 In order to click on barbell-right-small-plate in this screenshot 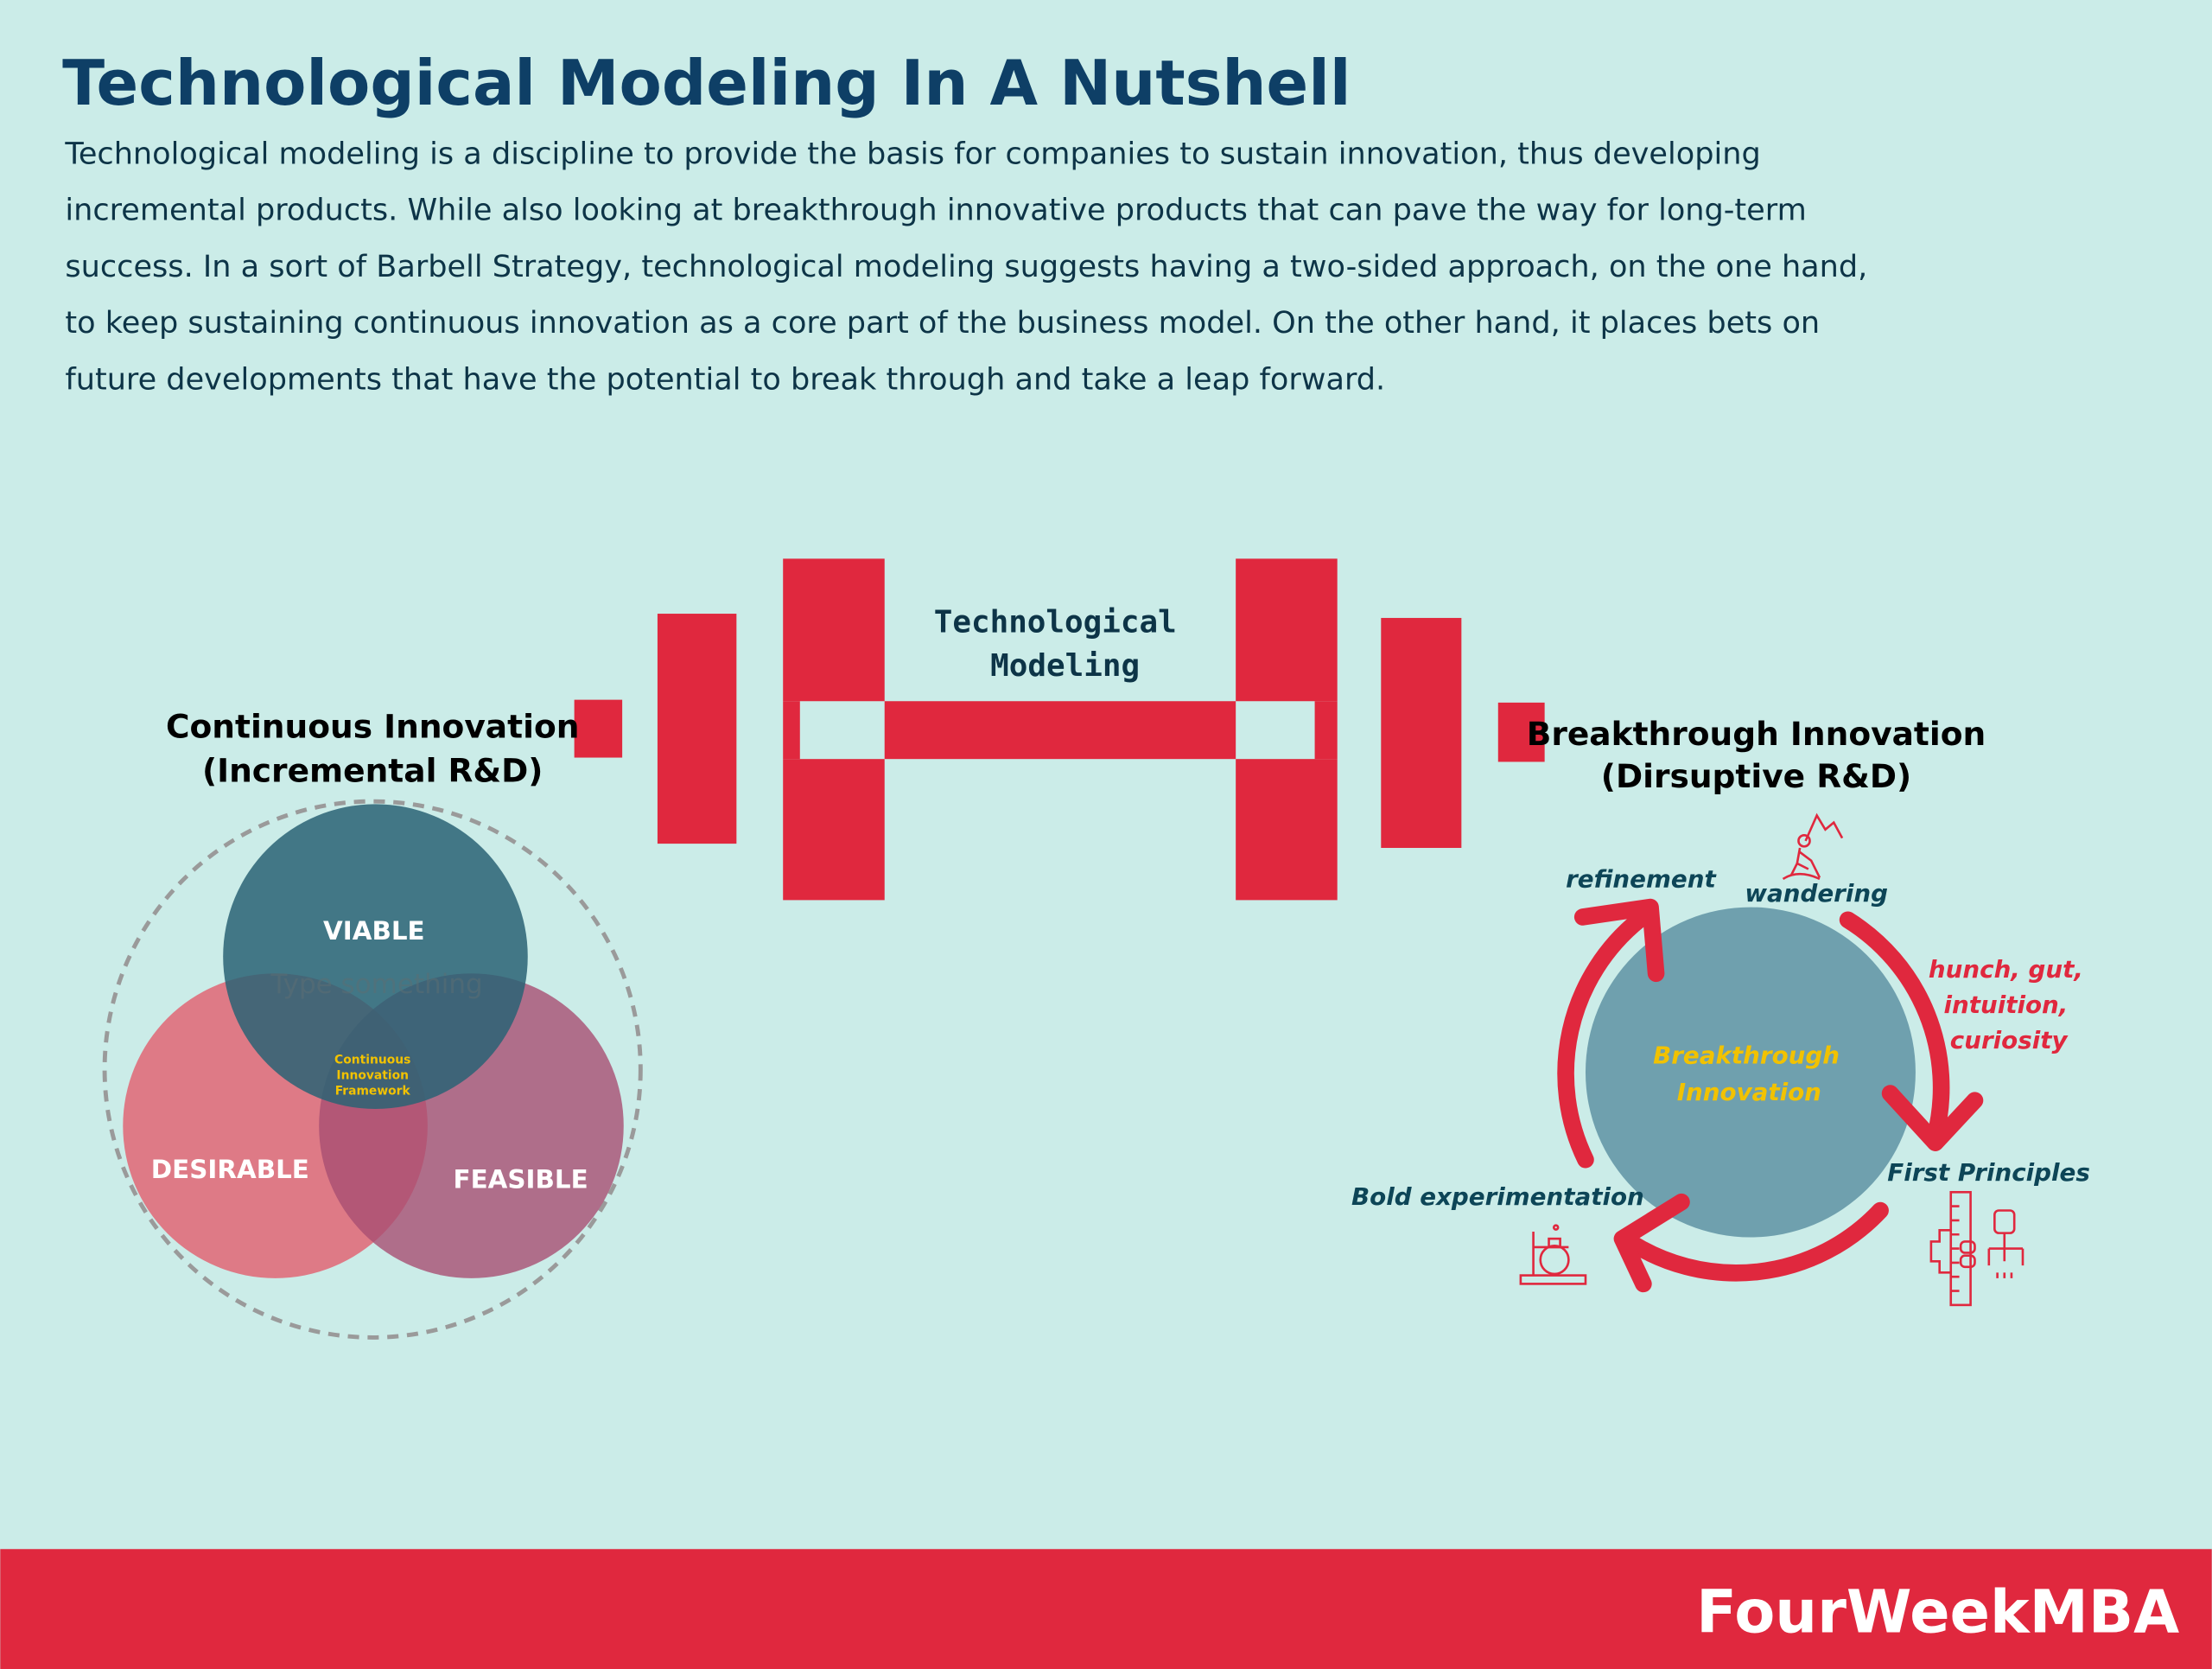, I will do `click(1421, 733)`.